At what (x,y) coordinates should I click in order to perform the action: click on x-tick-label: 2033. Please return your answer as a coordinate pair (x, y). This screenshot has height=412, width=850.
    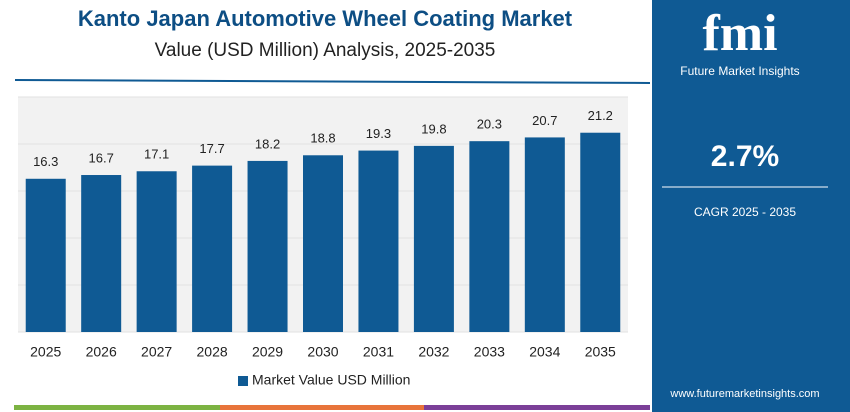
    Looking at the image, I should click on (489, 352).